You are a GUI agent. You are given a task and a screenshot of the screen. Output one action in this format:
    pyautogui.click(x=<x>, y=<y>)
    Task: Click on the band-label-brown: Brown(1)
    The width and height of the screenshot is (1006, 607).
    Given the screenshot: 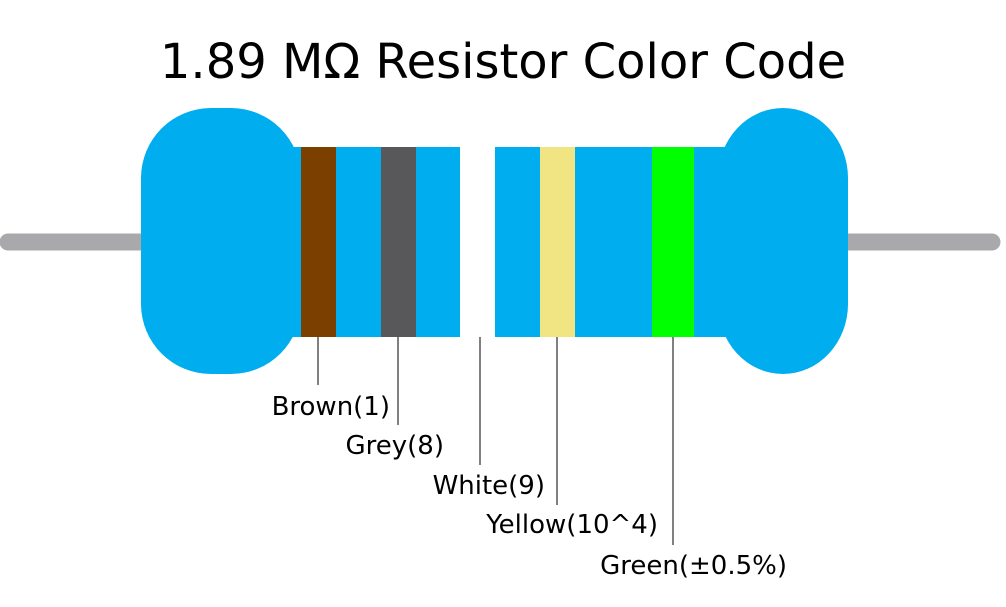 What is the action you would take?
    pyautogui.click(x=331, y=407)
    